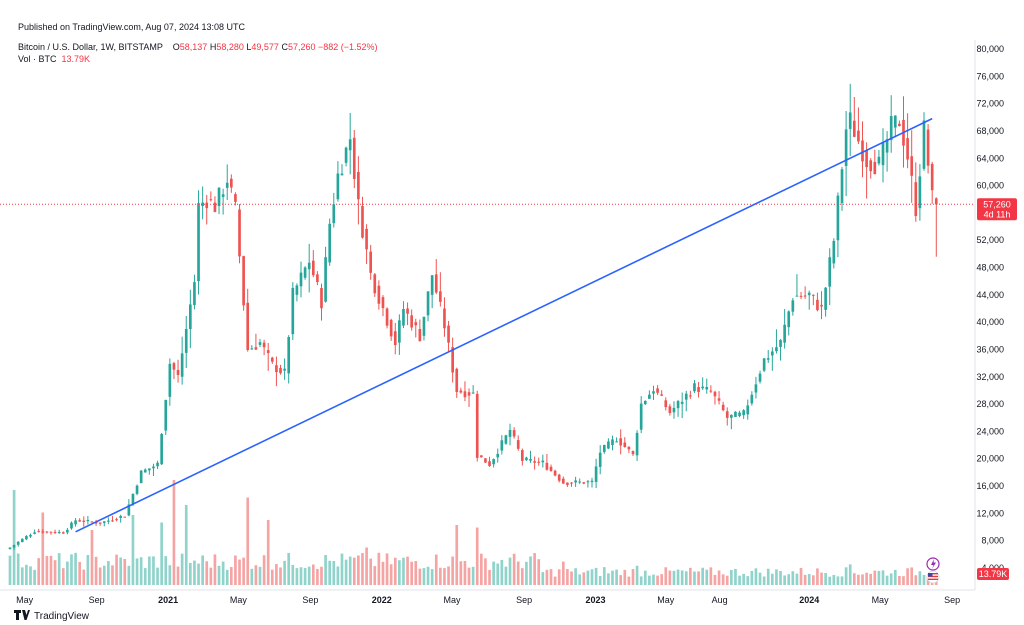 The height and width of the screenshot is (625, 1024). What do you see at coordinates (990, 158) in the screenshot?
I see `price-tick-label: 64,000` at bounding box center [990, 158].